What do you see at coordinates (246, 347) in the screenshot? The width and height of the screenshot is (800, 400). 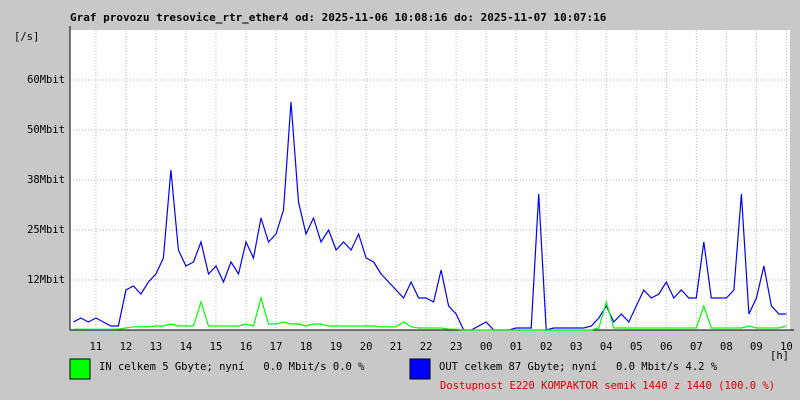 I see `x-tick-label: 16` at bounding box center [246, 347].